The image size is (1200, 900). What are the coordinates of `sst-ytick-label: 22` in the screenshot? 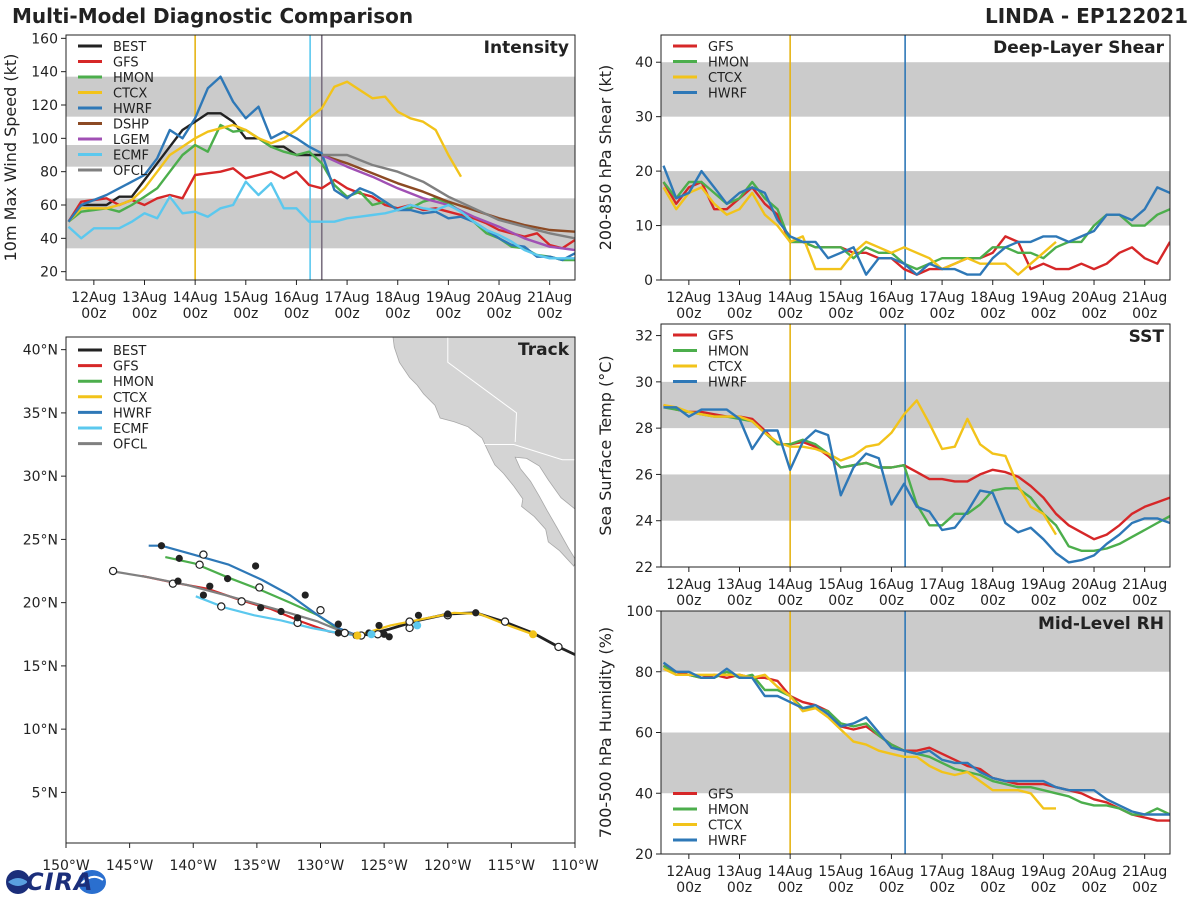 It's located at (644, 568).